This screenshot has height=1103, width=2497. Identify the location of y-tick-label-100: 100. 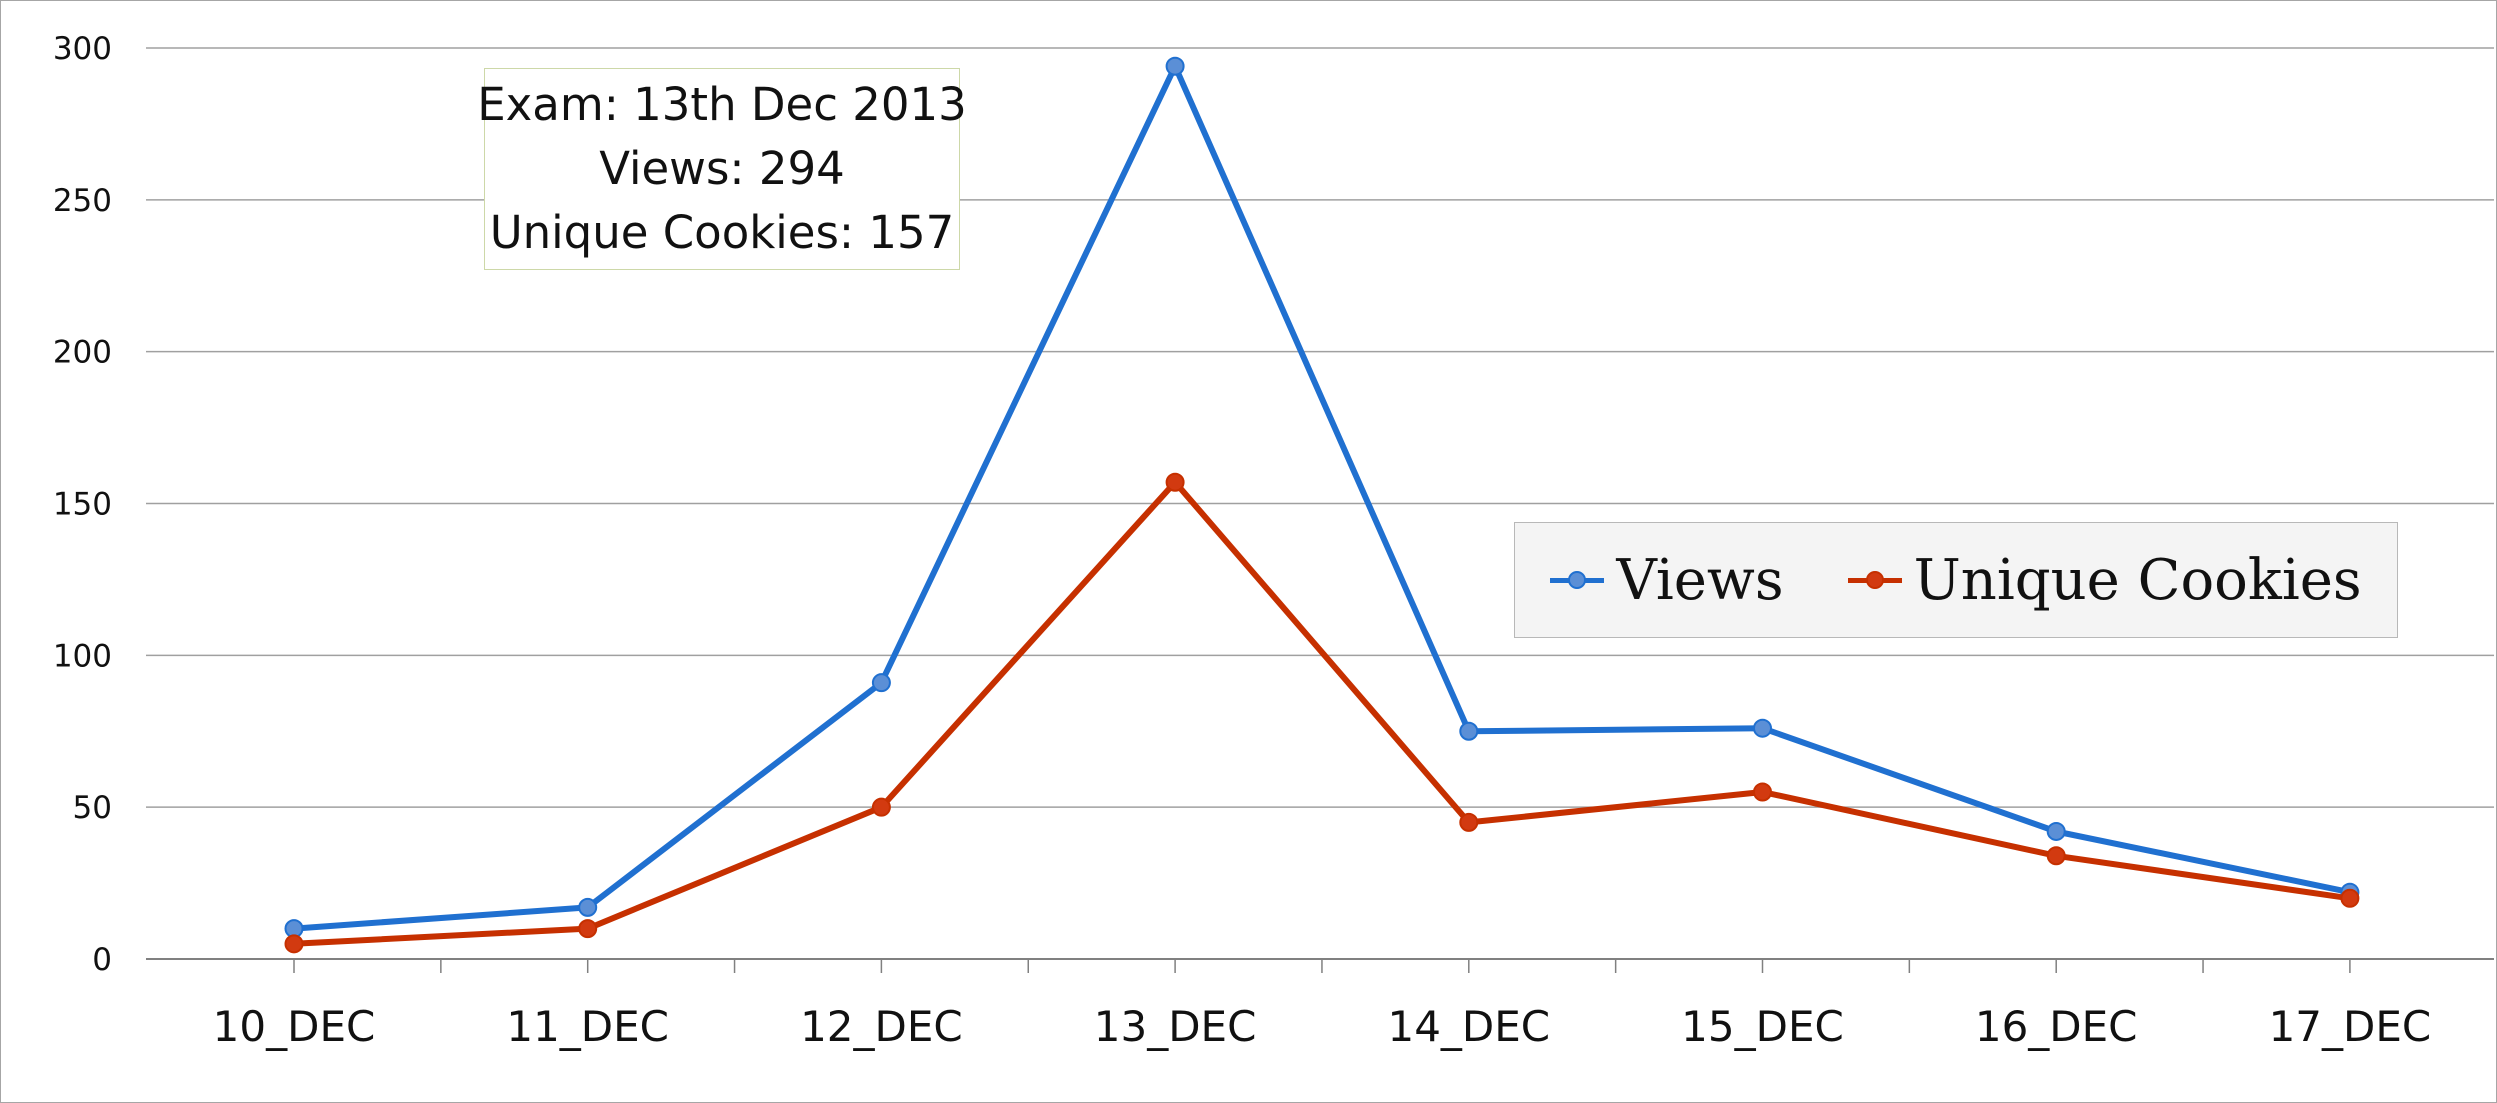
(82, 656).